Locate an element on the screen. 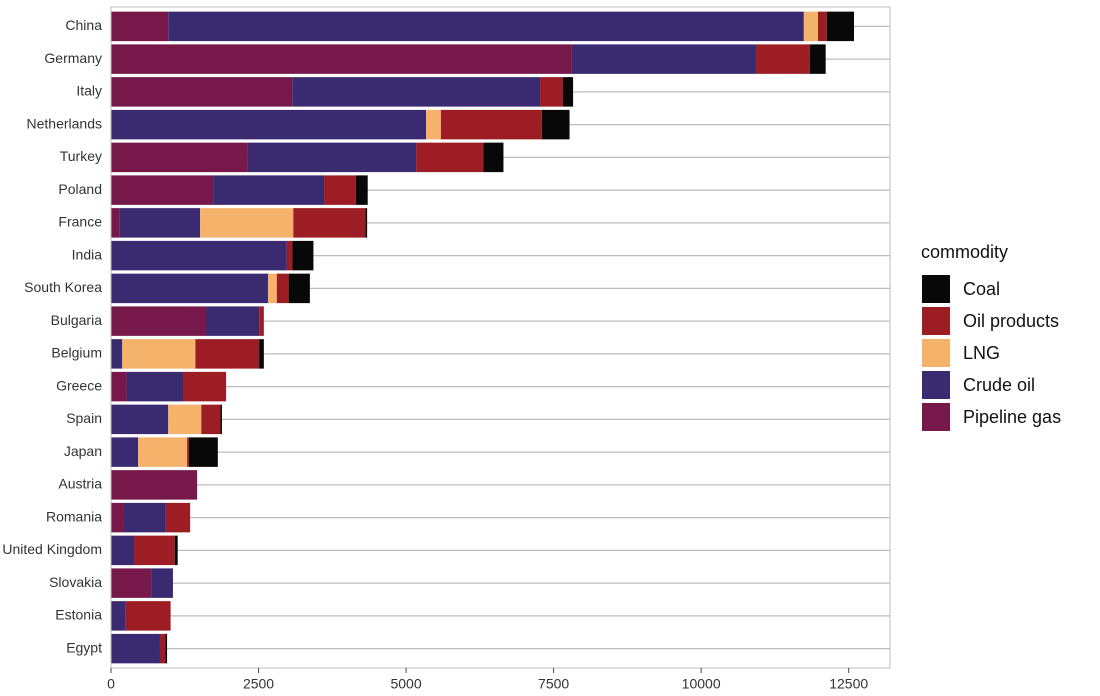 This screenshot has width=1100, height=696. legend-label: Pipeline gas is located at coordinates (1012, 417).